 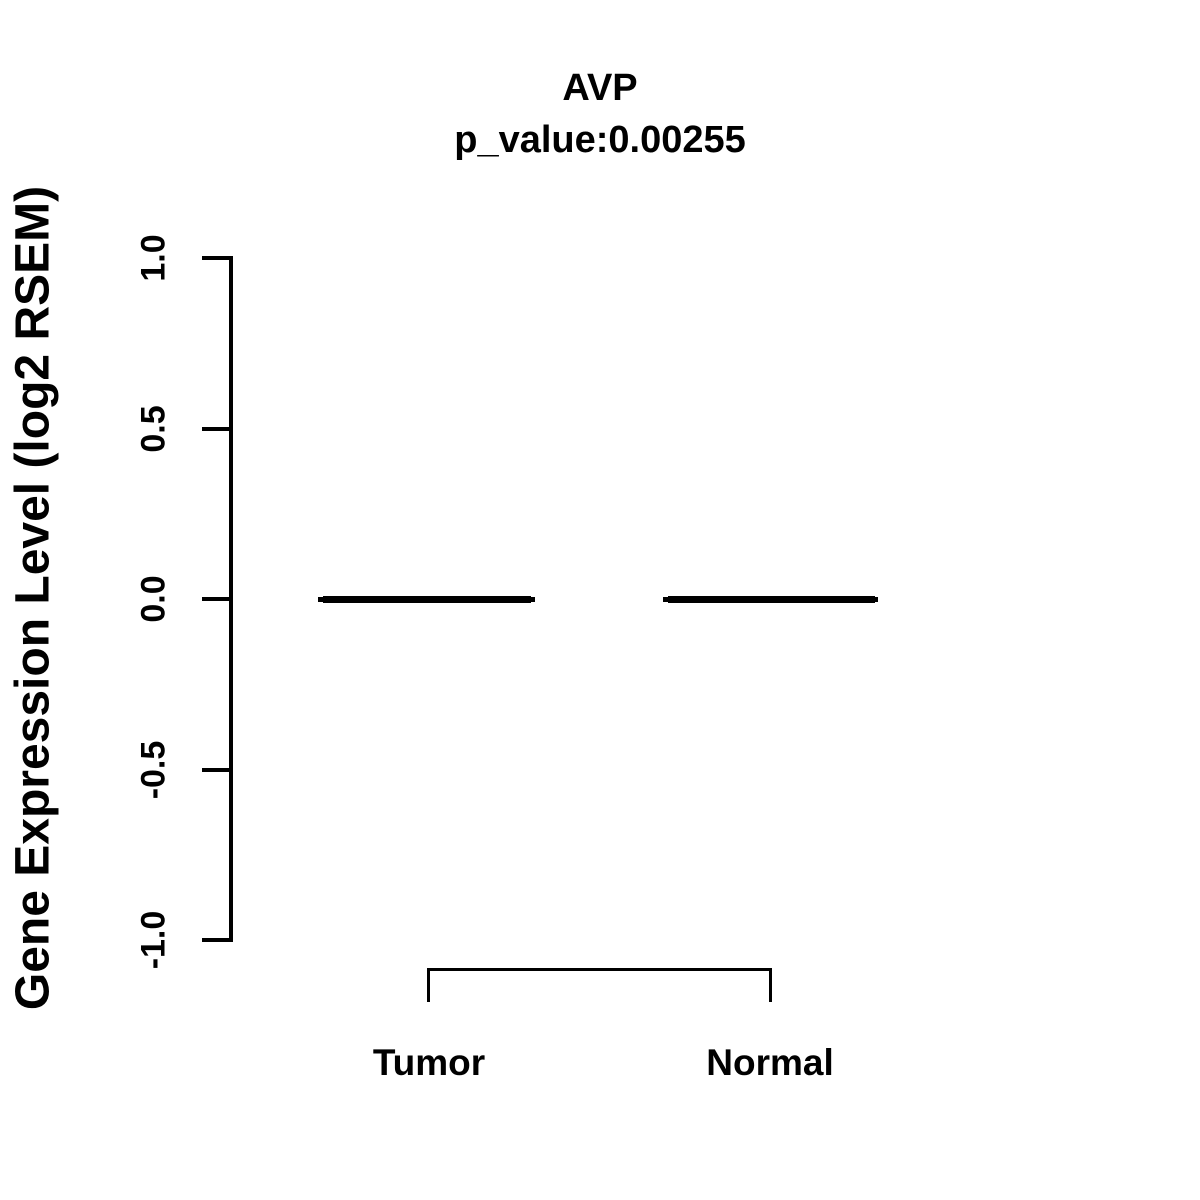 What do you see at coordinates (600, 88) in the screenshot?
I see `chart-title: AVP` at bounding box center [600, 88].